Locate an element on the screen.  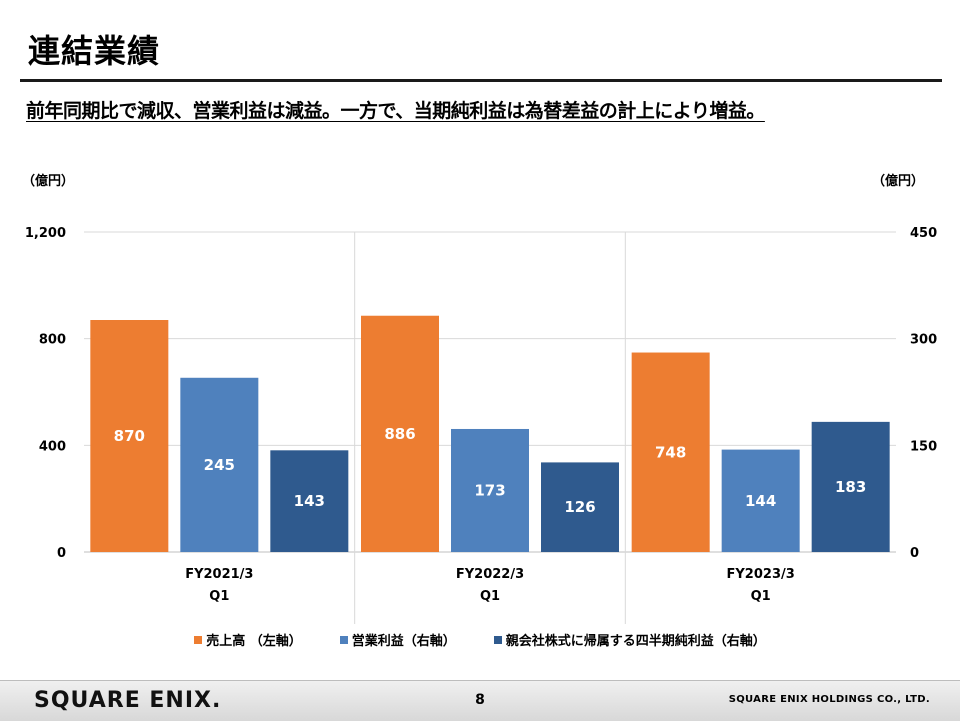
slide-title: 連結業績 is located at coordinates (94, 51).